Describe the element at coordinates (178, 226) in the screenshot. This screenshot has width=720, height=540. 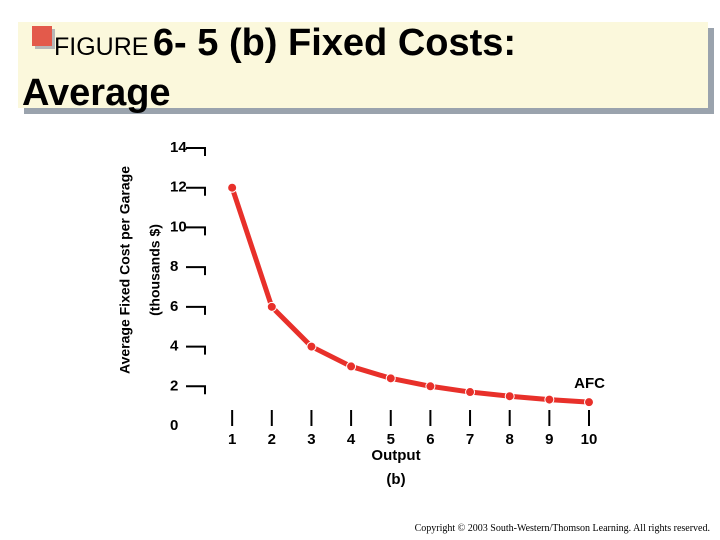
I see `y-tick-label: 10` at that location.